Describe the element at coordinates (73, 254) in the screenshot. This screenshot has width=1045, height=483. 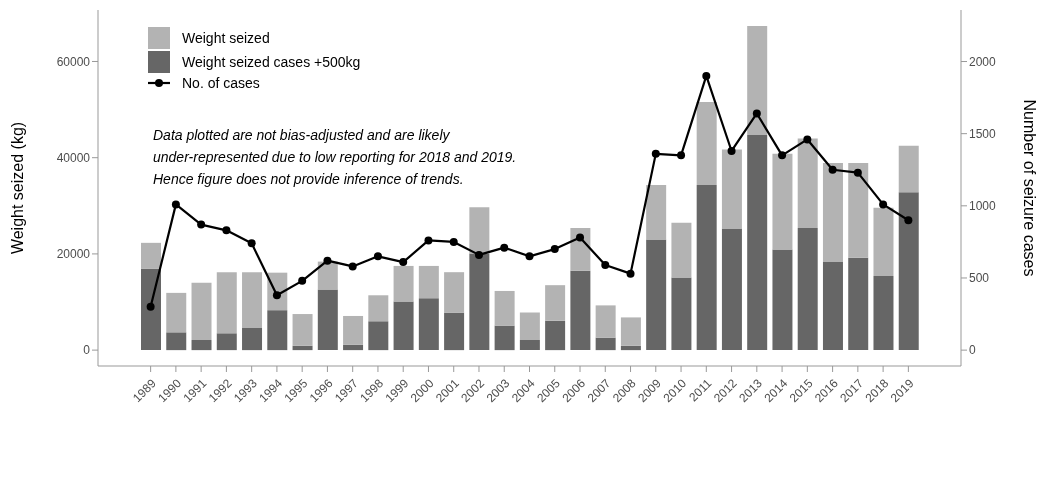
I see `y-tick-label: 20000` at that location.